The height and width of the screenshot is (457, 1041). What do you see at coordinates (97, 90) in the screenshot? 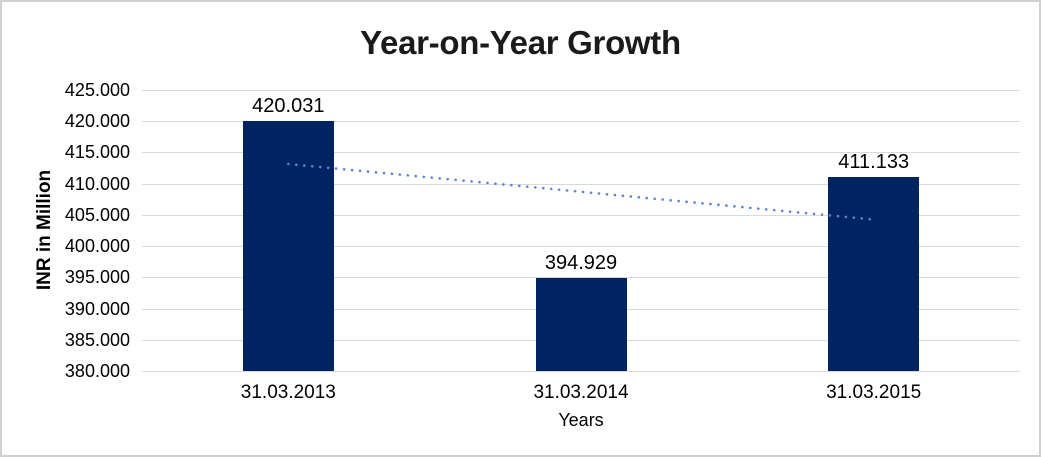
I see `y-axis-tick-label: 425.000` at bounding box center [97, 90].